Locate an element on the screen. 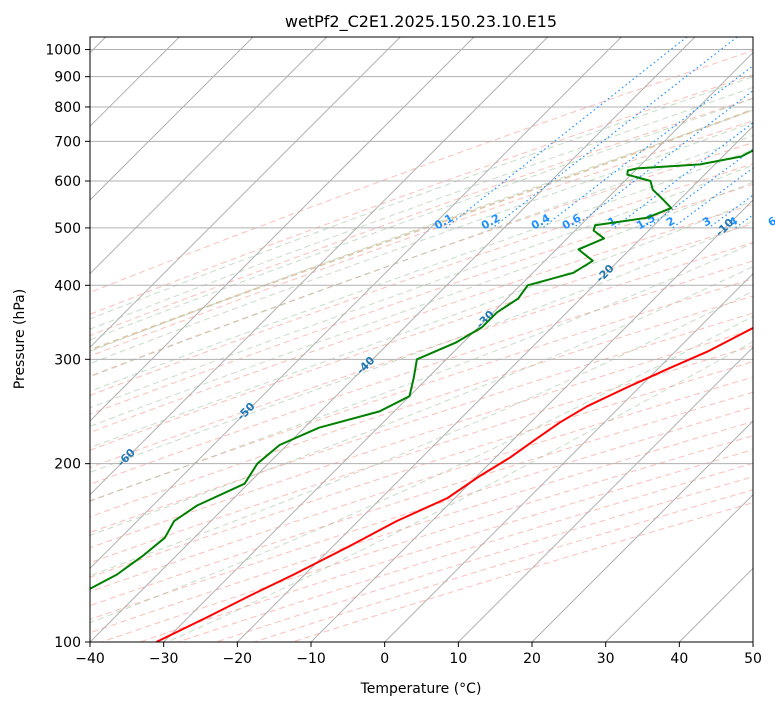 This screenshot has height=708, width=775. y-tick-label: 500 is located at coordinates (67, 229).